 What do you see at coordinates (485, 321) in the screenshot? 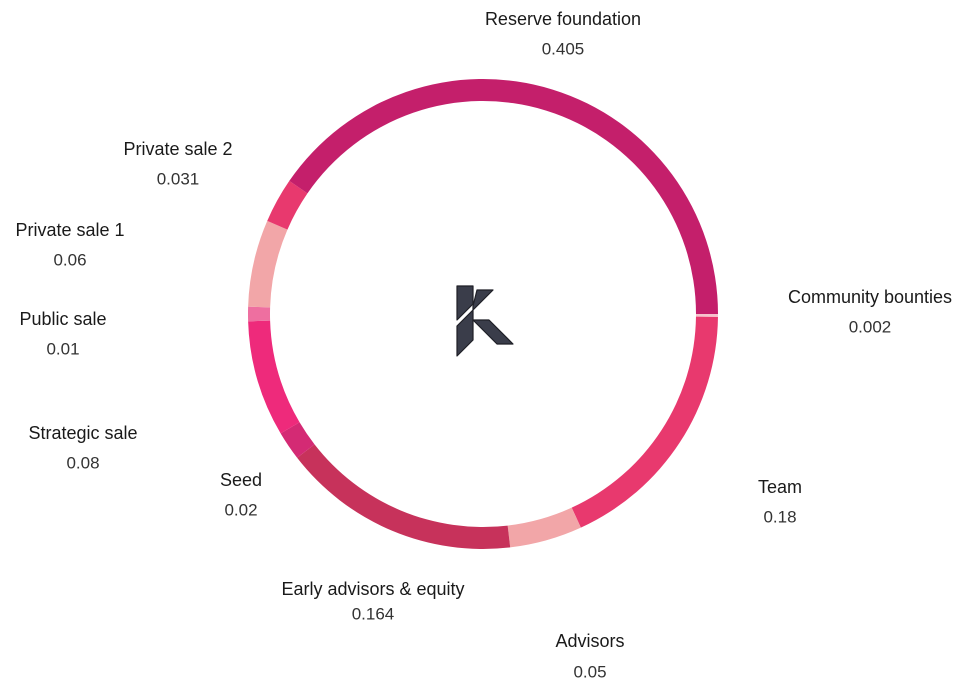
I see `logo` at bounding box center [485, 321].